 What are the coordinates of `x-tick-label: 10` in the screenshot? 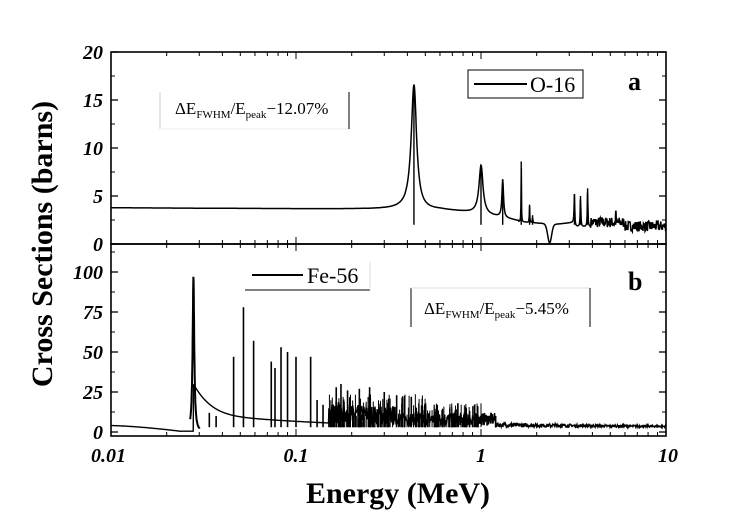 It's located at (668, 456).